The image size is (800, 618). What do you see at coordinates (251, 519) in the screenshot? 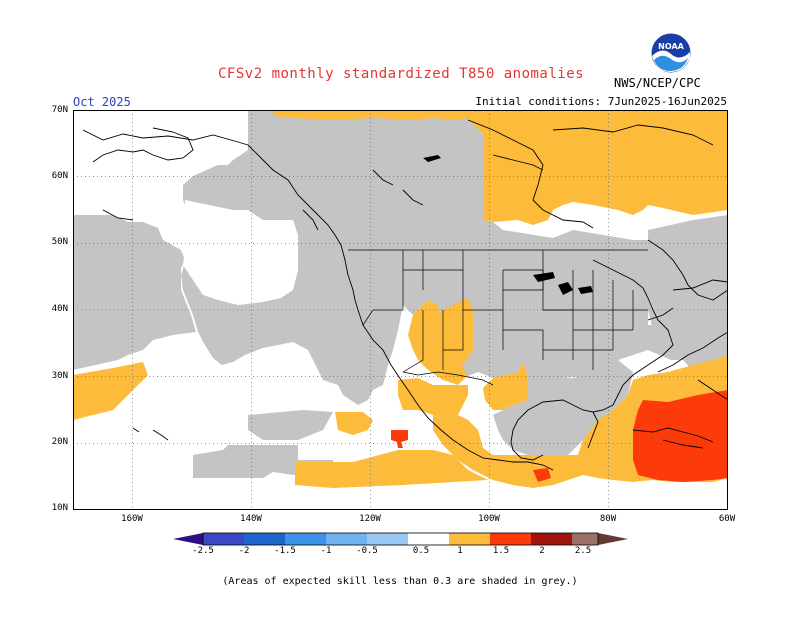
I see `lon-label-140w: 140W` at bounding box center [251, 519].